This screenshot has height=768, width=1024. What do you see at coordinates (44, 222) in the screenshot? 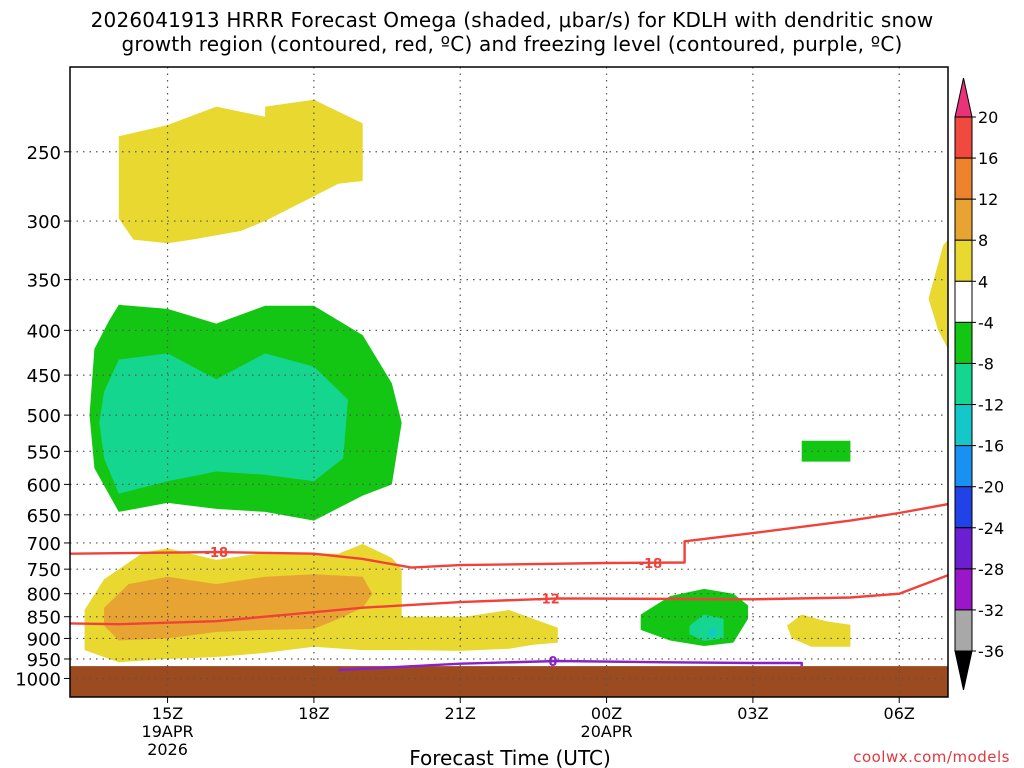
I see `y-tick-label: 300` at bounding box center [44, 222].